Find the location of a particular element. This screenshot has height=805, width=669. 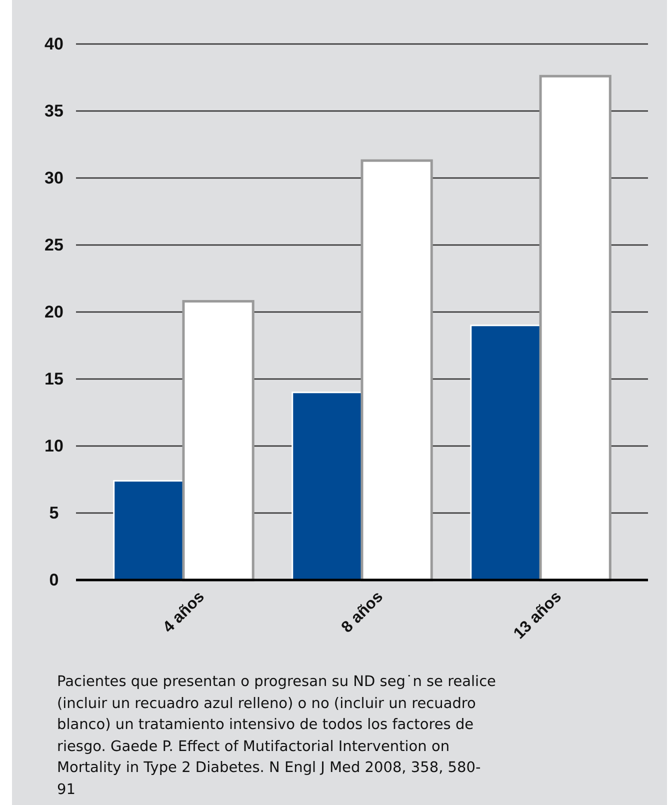

y-tick-label: 30 is located at coordinates (54, 178).